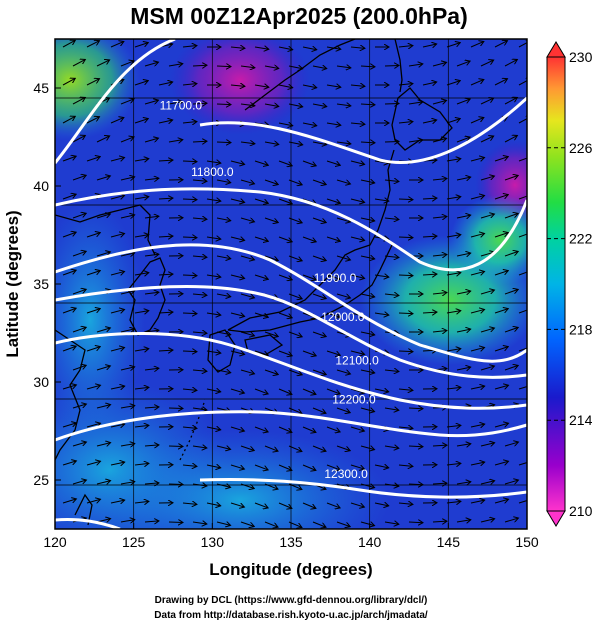  I want to click on x-tick-label: 125, so click(134, 542).